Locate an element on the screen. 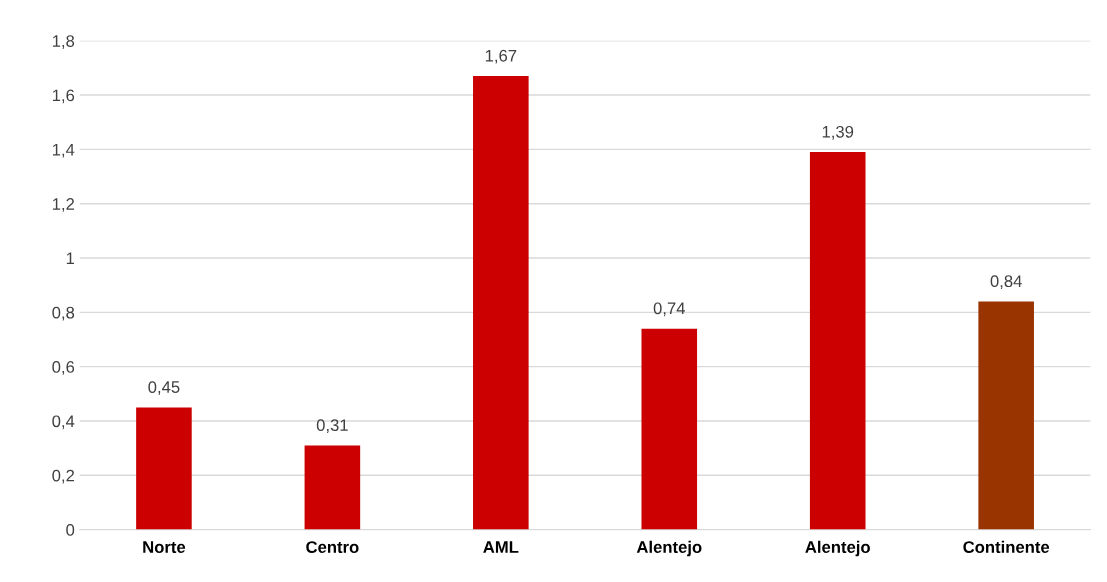 This screenshot has height=582, width=1107. x-tick-label: Continente is located at coordinates (1006, 546).